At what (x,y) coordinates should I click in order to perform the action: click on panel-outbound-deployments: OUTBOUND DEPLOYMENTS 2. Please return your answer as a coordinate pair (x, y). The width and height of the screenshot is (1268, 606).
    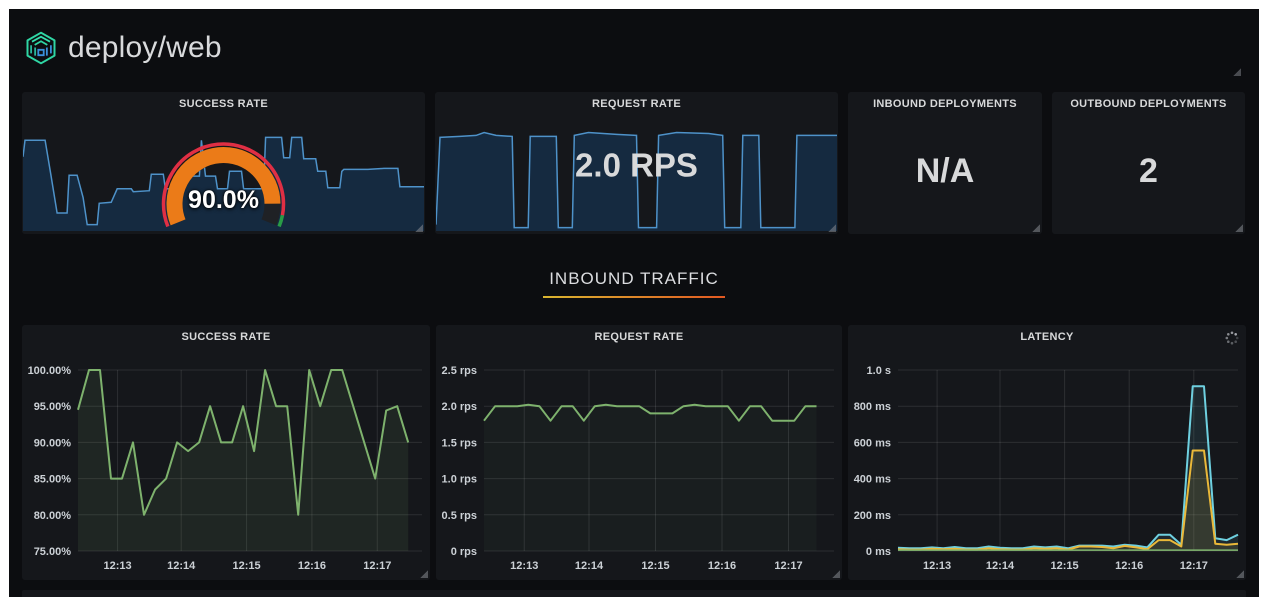
    Looking at the image, I should click on (1148, 163).